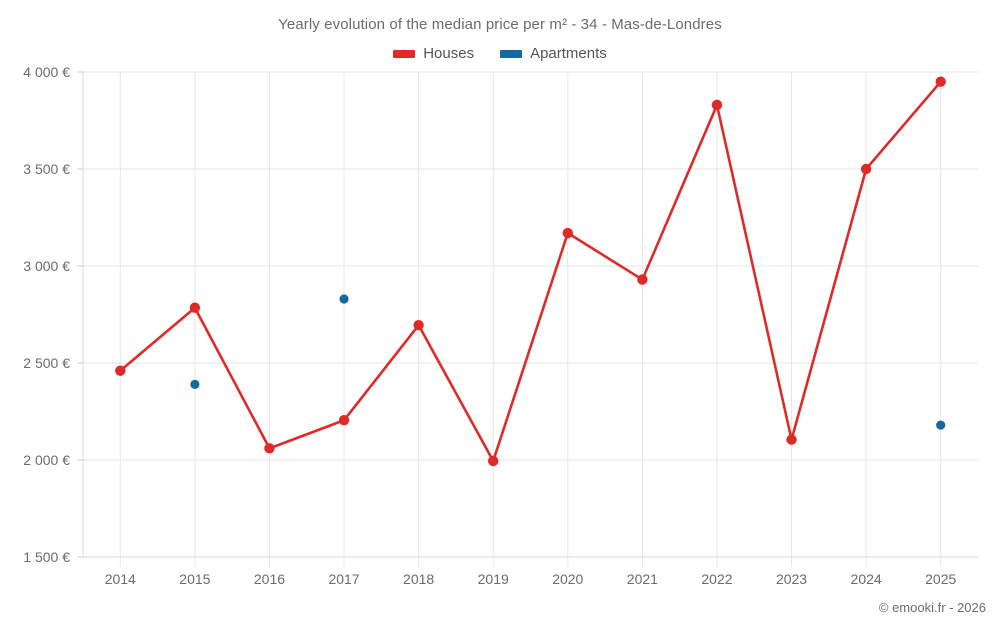  Describe the element at coordinates (46, 169) in the screenshot. I see `y-axis-tick-label: 3 500 €` at that location.